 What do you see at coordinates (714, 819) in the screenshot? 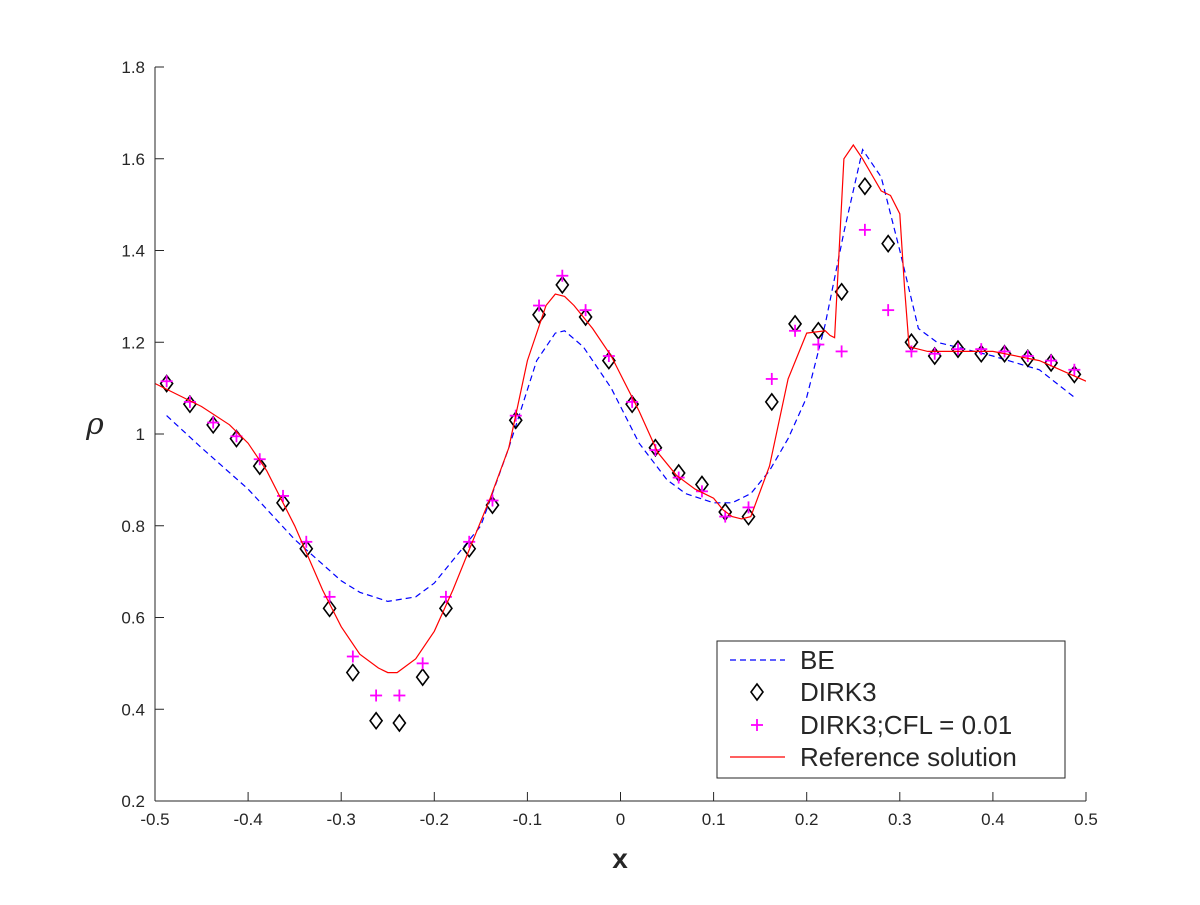
I see `x-tick-label: 0.1` at bounding box center [714, 819].